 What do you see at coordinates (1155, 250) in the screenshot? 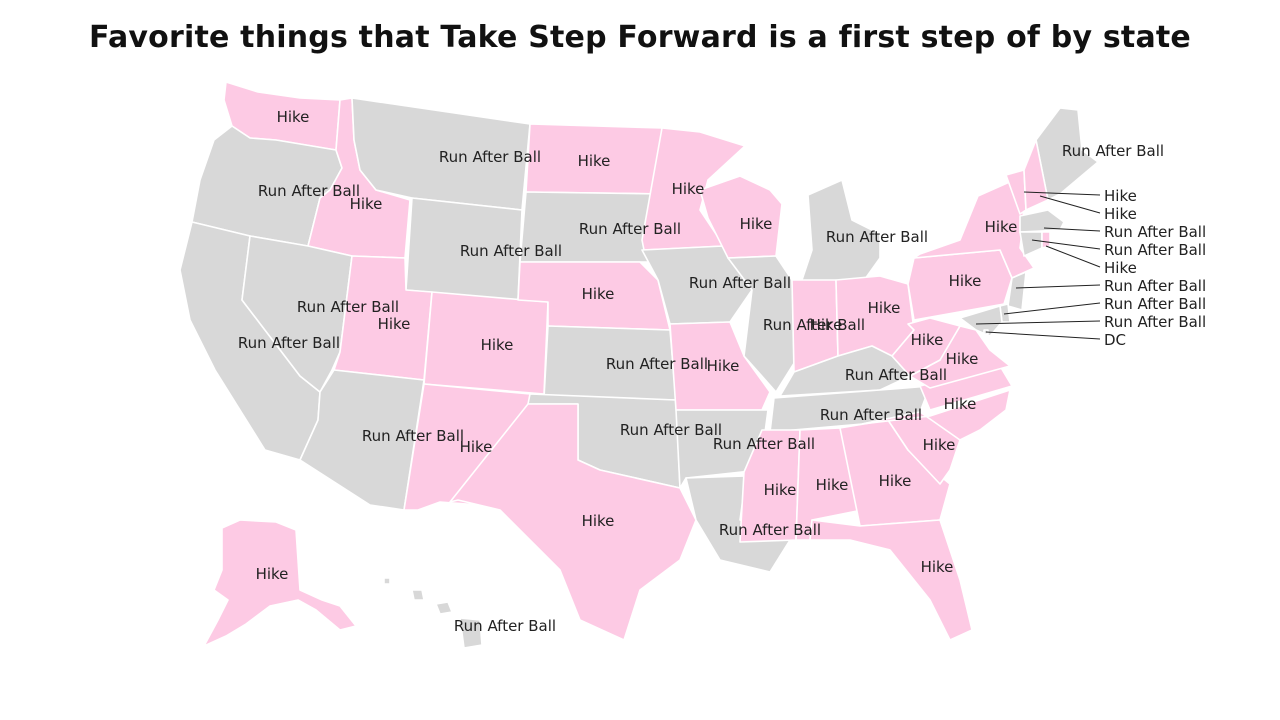
I see `state-label-ct: Run After Ball` at bounding box center [1155, 250].